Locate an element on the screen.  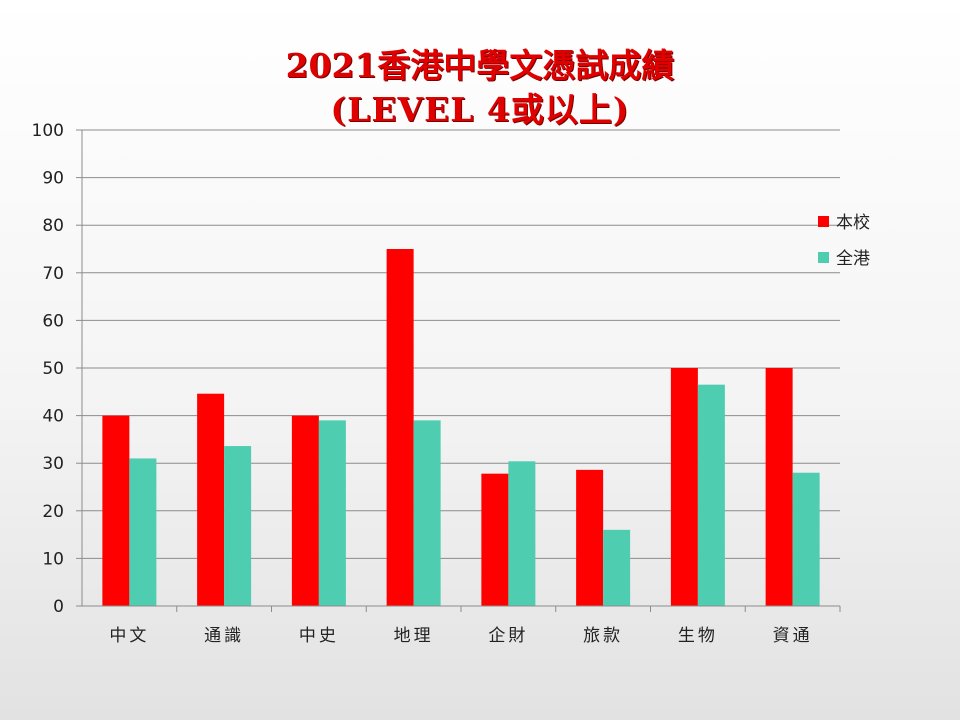
bar-本校-資通 is located at coordinates (779, 487).